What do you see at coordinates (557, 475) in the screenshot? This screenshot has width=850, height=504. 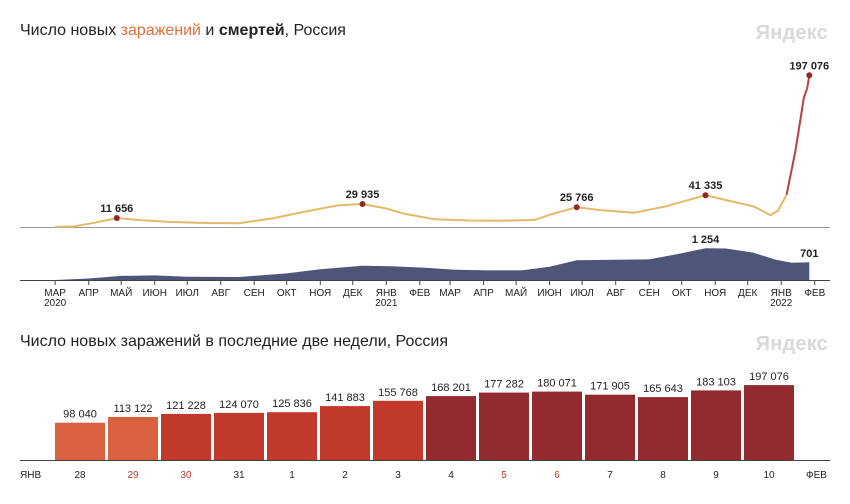 I see `day-label: 6` at bounding box center [557, 475].